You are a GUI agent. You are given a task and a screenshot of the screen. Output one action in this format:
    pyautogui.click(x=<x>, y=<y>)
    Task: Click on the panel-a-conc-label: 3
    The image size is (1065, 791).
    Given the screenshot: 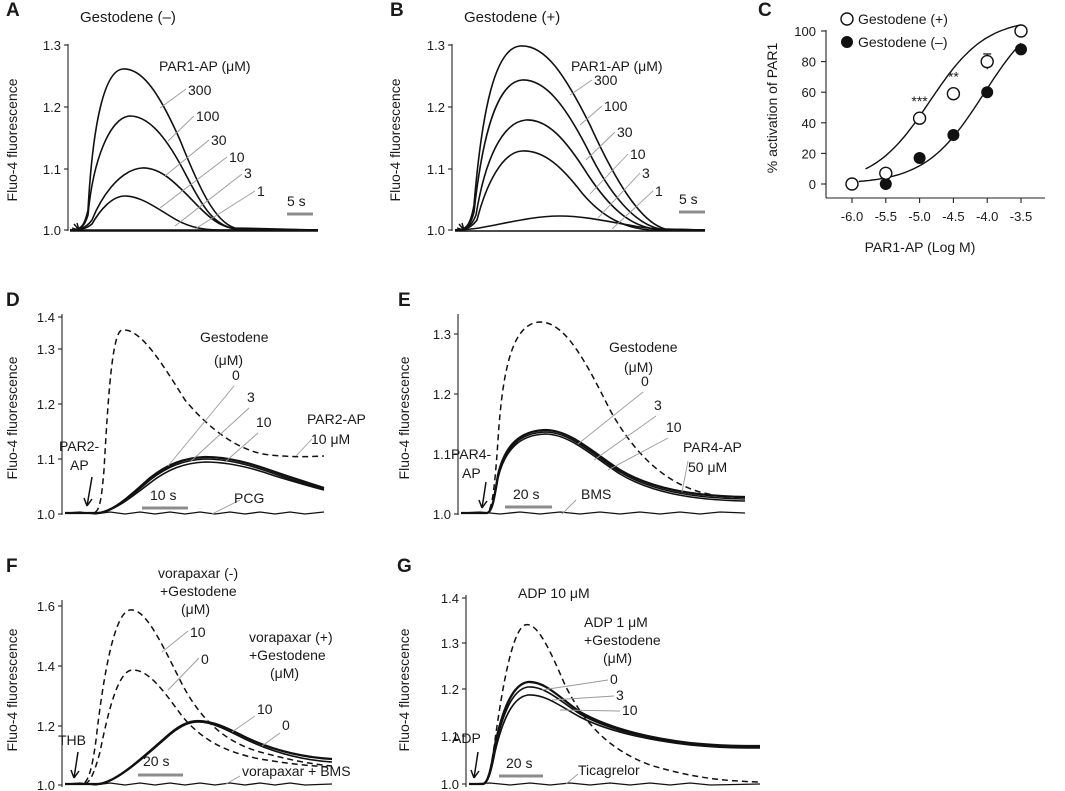 What is the action you would take?
    pyautogui.click(x=248, y=173)
    